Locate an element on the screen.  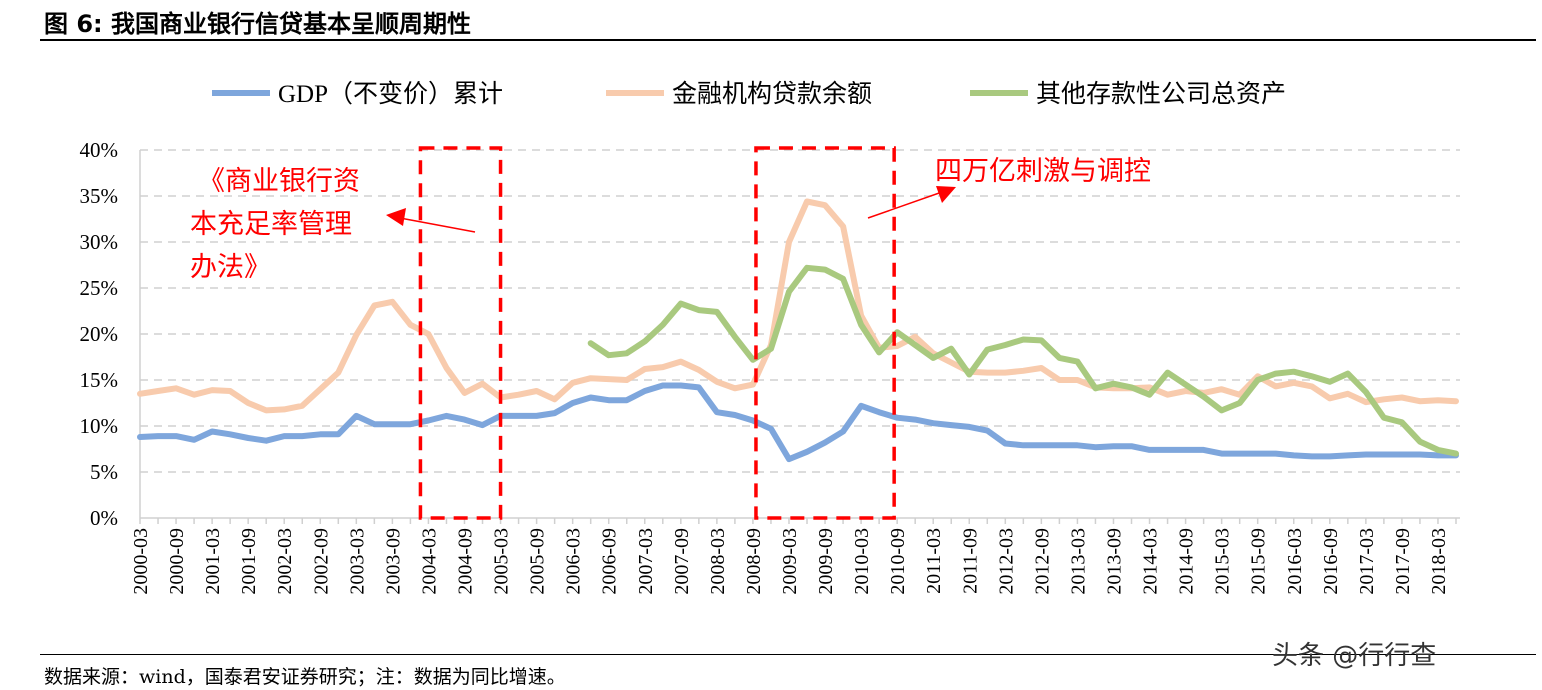
x-tick-label: 2012-09 is located at coordinates (1042, 561).